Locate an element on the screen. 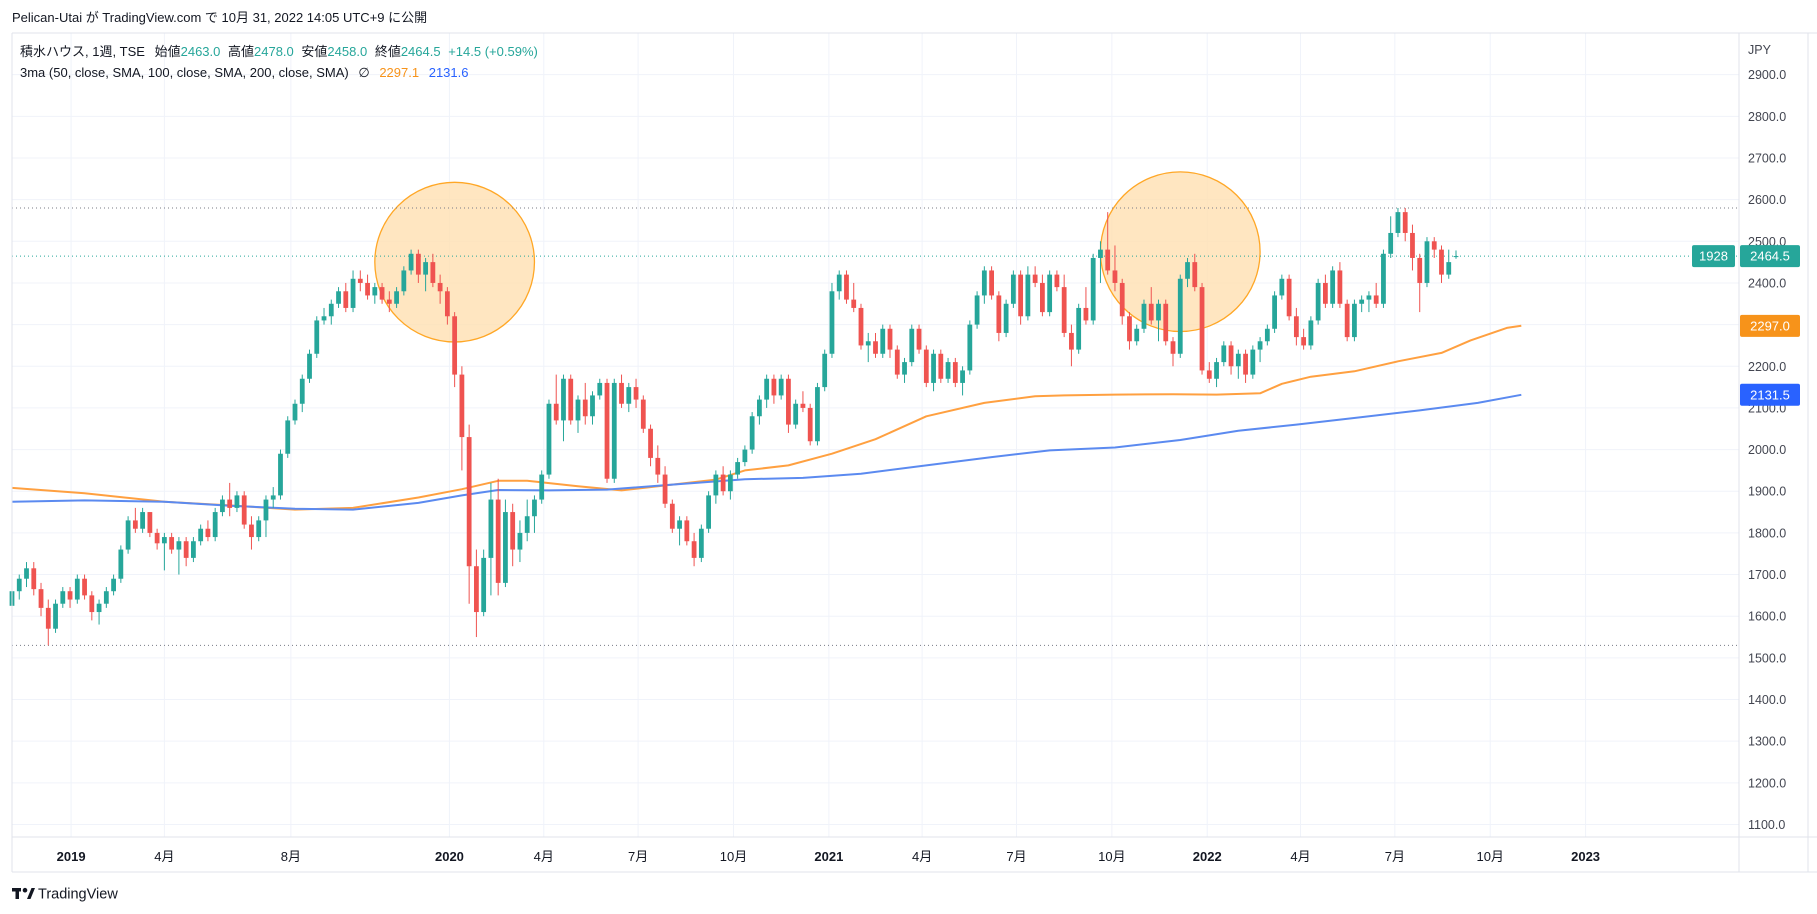  legend-low-value: 2458.0 is located at coordinates (347, 51).